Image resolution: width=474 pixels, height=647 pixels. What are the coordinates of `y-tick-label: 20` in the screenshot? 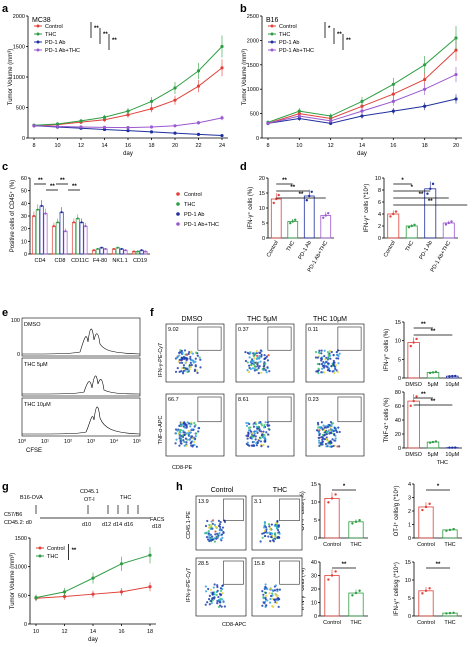 It's located at (398, 435).